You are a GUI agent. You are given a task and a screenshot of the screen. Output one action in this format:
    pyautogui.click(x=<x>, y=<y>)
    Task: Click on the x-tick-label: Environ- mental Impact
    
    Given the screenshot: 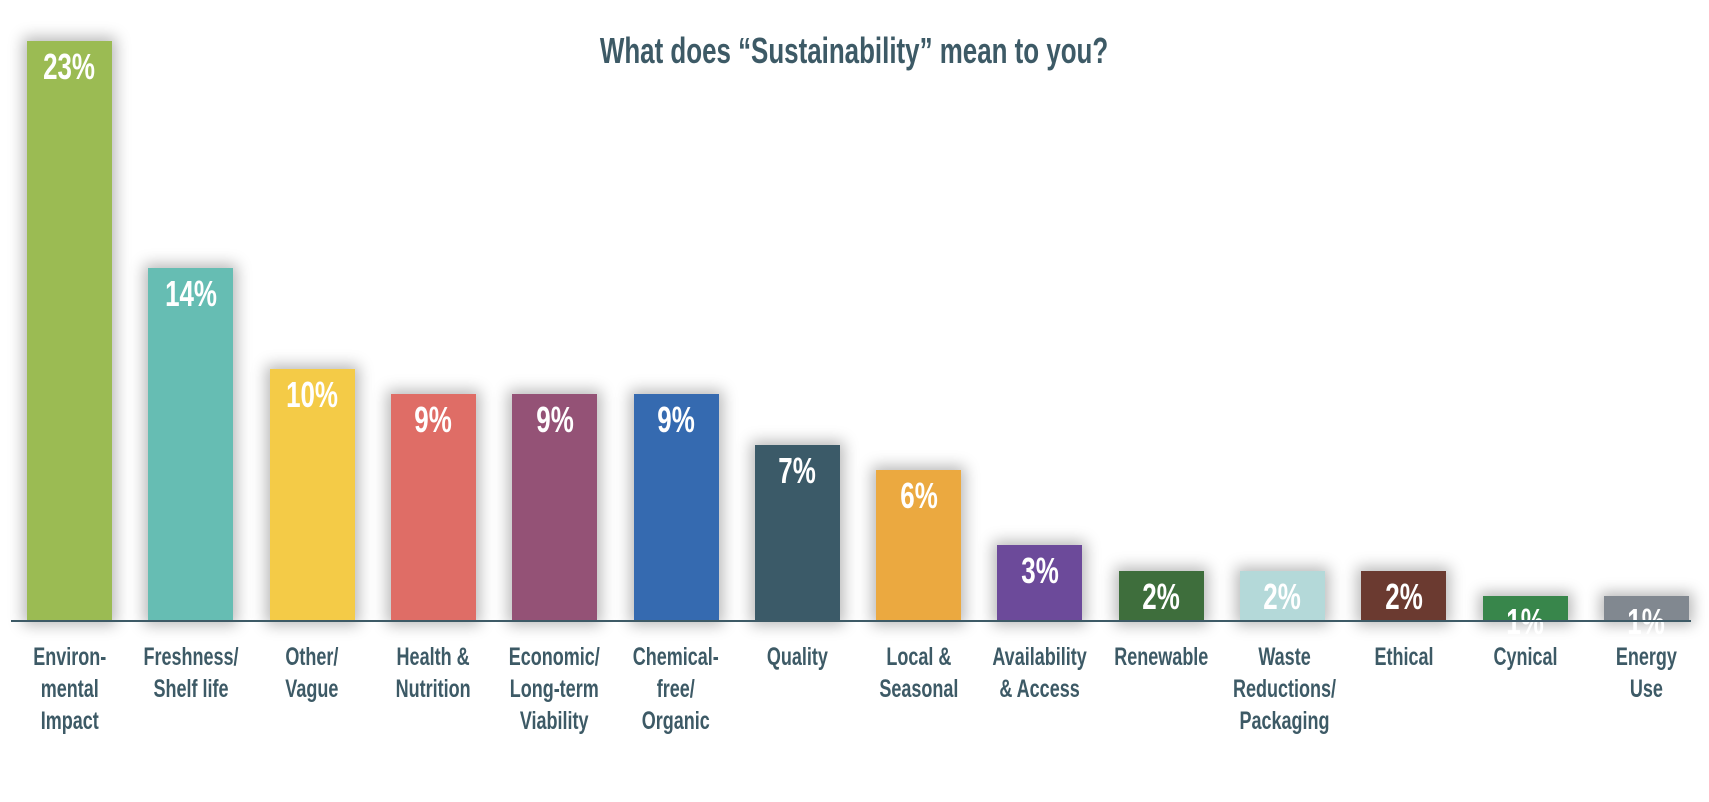 What is the action you would take?
    pyautogui.click(x=70, y=689)
    